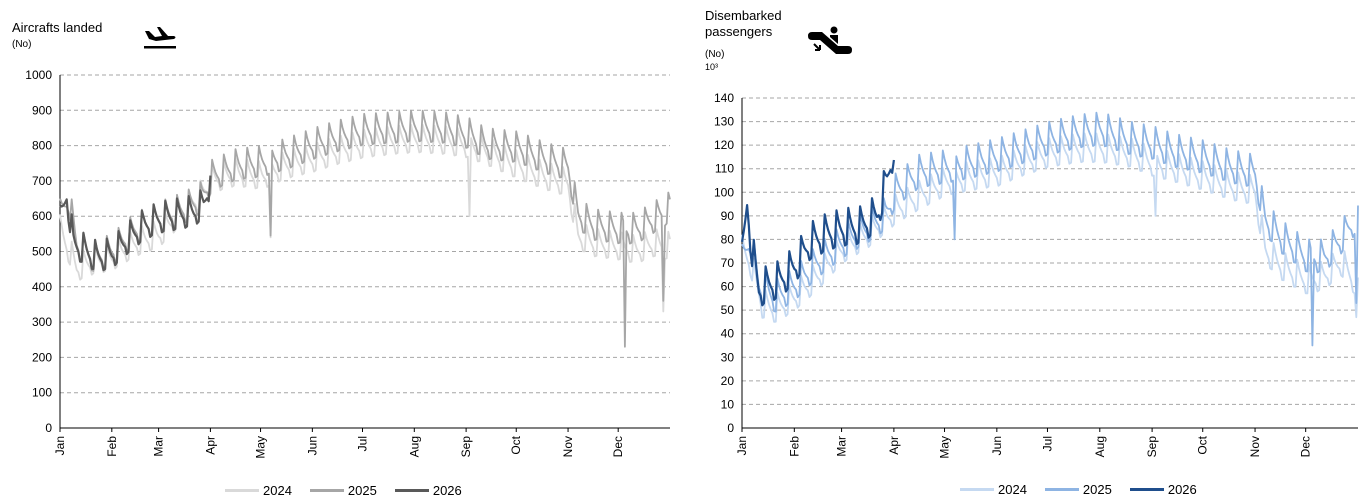  Describe the element at coordinates (728, 310) in the screenshot. I see `y-tick-label: 50` at that location.